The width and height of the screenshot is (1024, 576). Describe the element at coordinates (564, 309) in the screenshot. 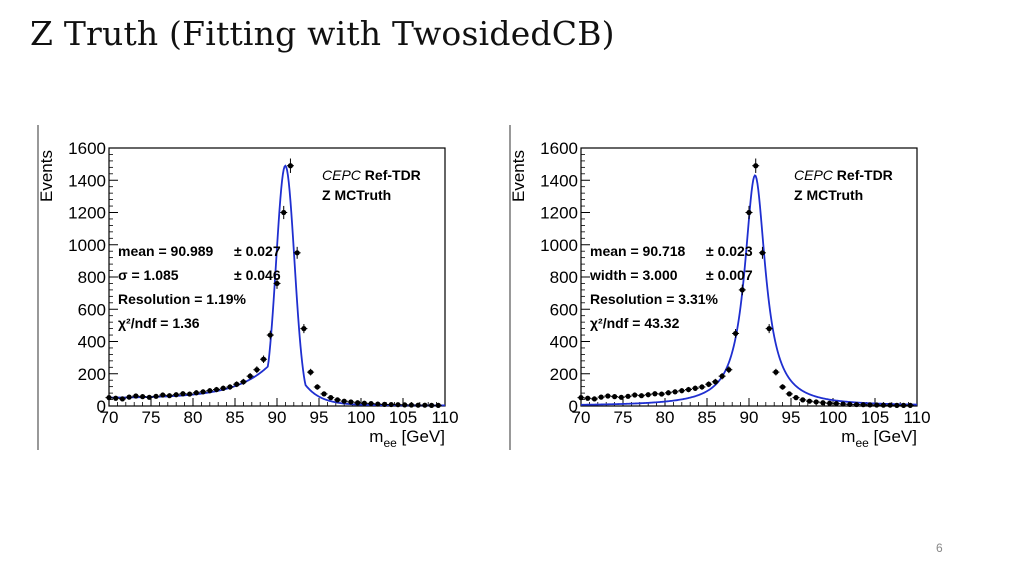

I see `y-tick-label: 600` at that location.